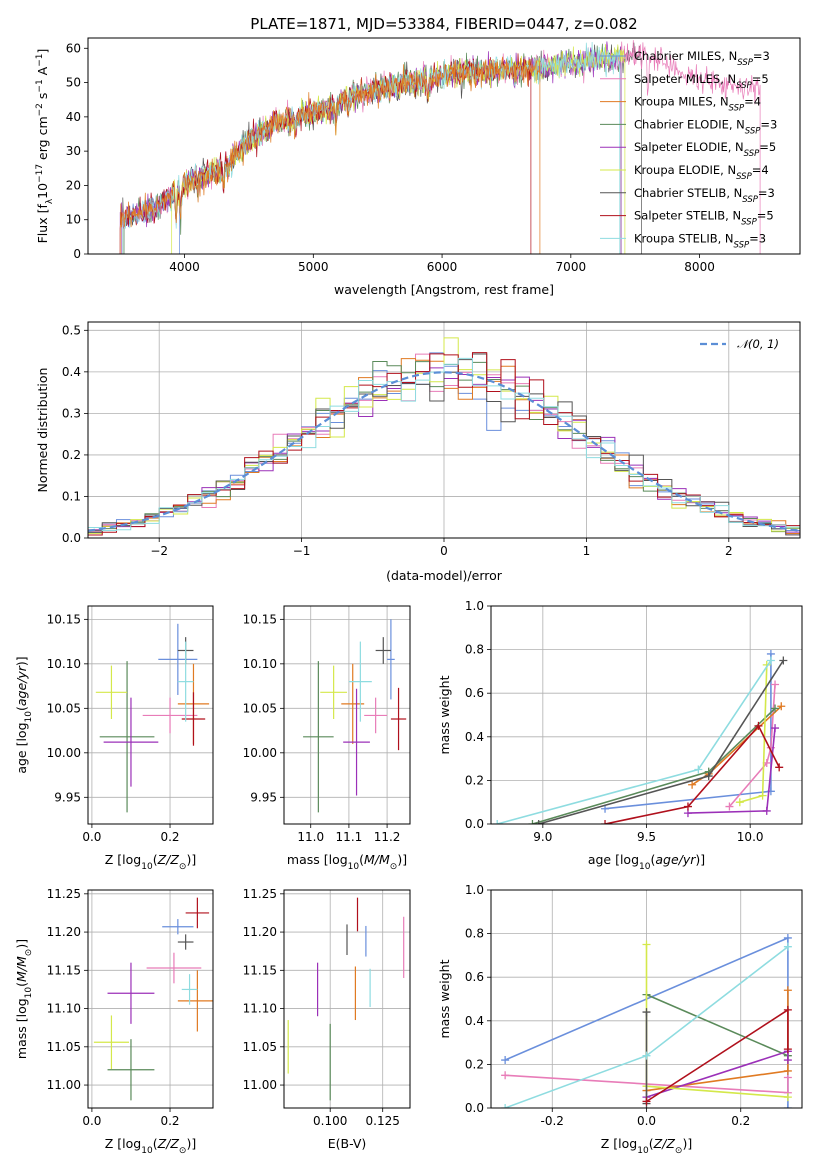  What do you see at coordinates (689, 124) in the screenshot?
I see `legend-main: Chabrier ELODIE, N` at bounding box center [689, 124].